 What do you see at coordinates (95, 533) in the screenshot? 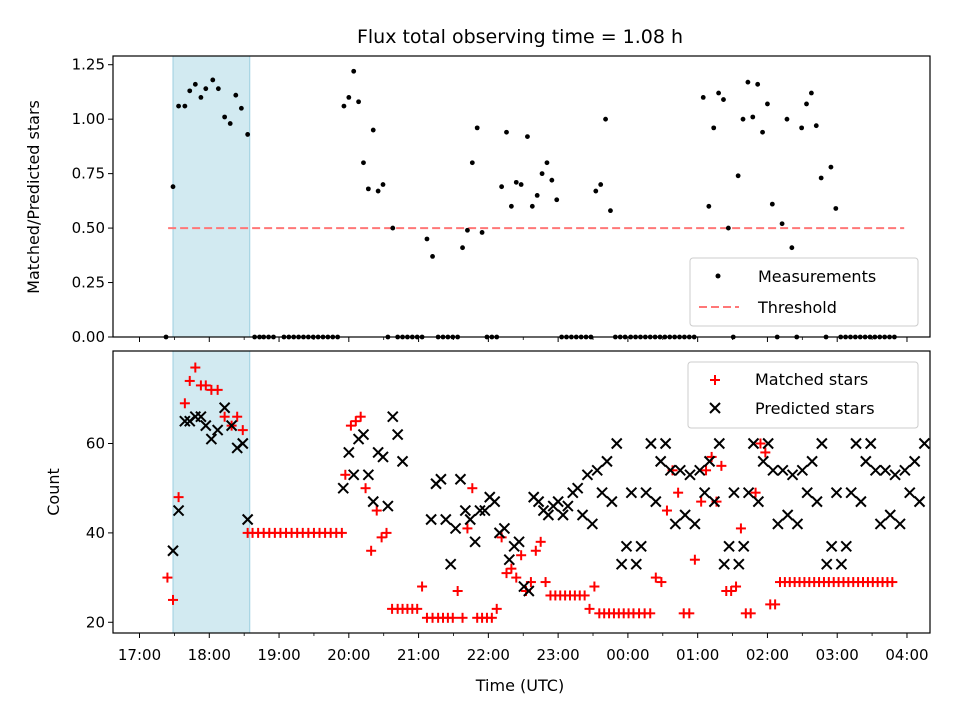
I see `count-y-tick-label: 40` at bounding box center [95, 533].